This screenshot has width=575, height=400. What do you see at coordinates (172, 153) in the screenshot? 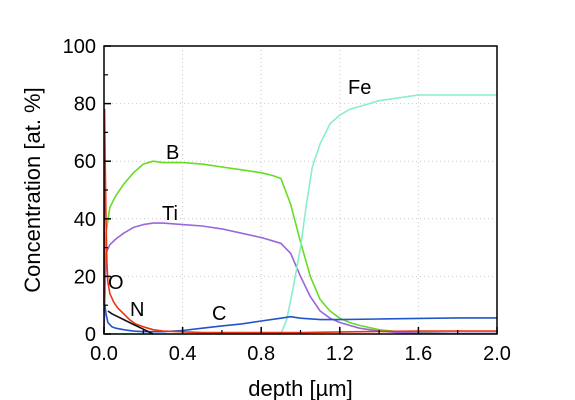
I see `series-label-b: B` at bounding box center [172, 153].